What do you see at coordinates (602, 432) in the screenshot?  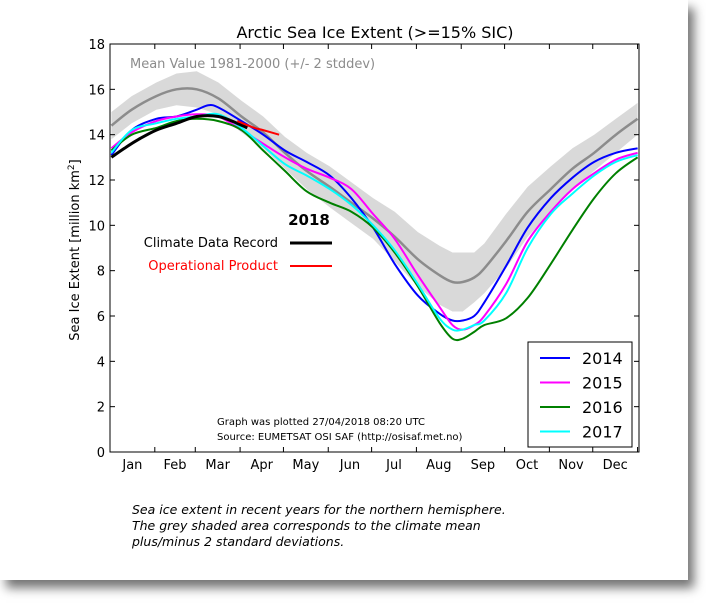 I see `legend-label-2017: 2017` at bounding box center [602, 432].